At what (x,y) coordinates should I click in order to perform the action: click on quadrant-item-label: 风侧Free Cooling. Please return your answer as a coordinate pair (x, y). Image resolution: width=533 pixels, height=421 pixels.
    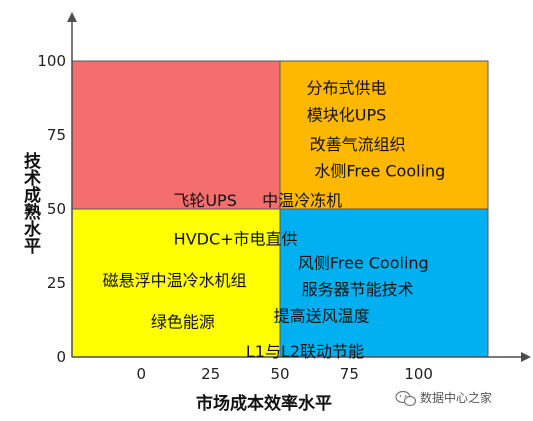
    Looking at the image, I should click on (363, 262).